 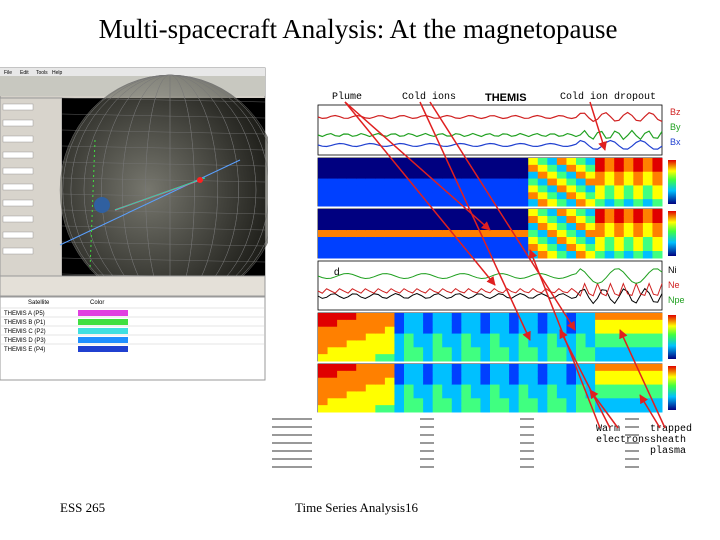 What do you see at coordinates (42, 73) in the screenshot?
I see `menu-item: Tools` at bounding box center [42, 73].